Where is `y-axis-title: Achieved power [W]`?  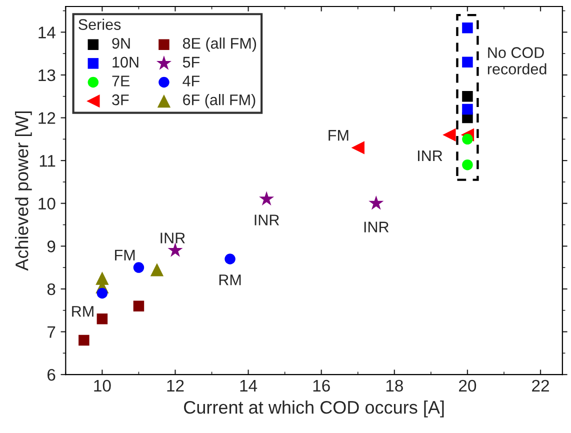
y-axis-title: Achieved power [W] is located at coordinates (23, 191).